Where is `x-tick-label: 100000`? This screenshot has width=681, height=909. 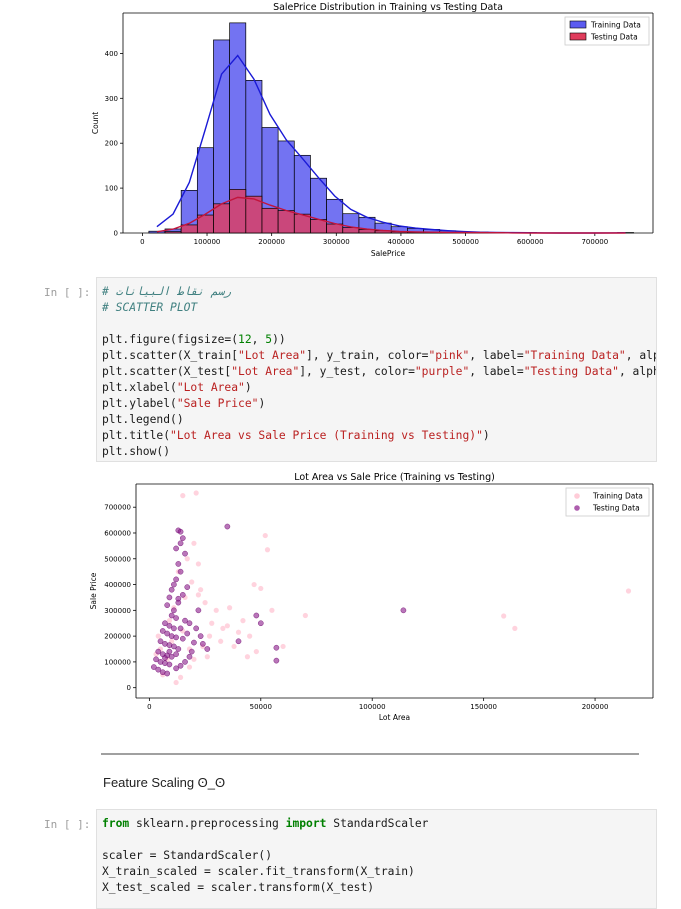 x-tick-label: 100000 is located at coordinates (372, 707).